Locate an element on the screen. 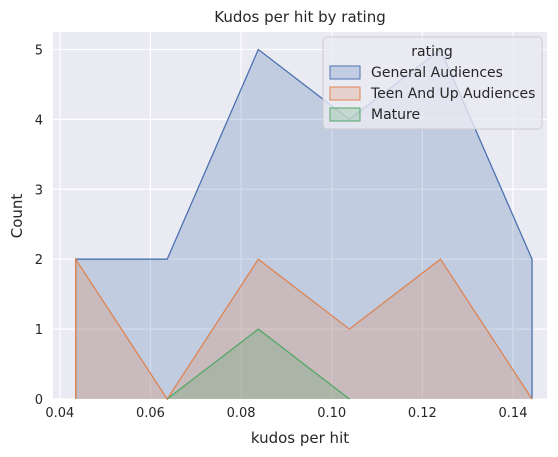 This screenshot has height=457, width=558. x-tick-label: 0.08 is located at coordinates (241, 413).